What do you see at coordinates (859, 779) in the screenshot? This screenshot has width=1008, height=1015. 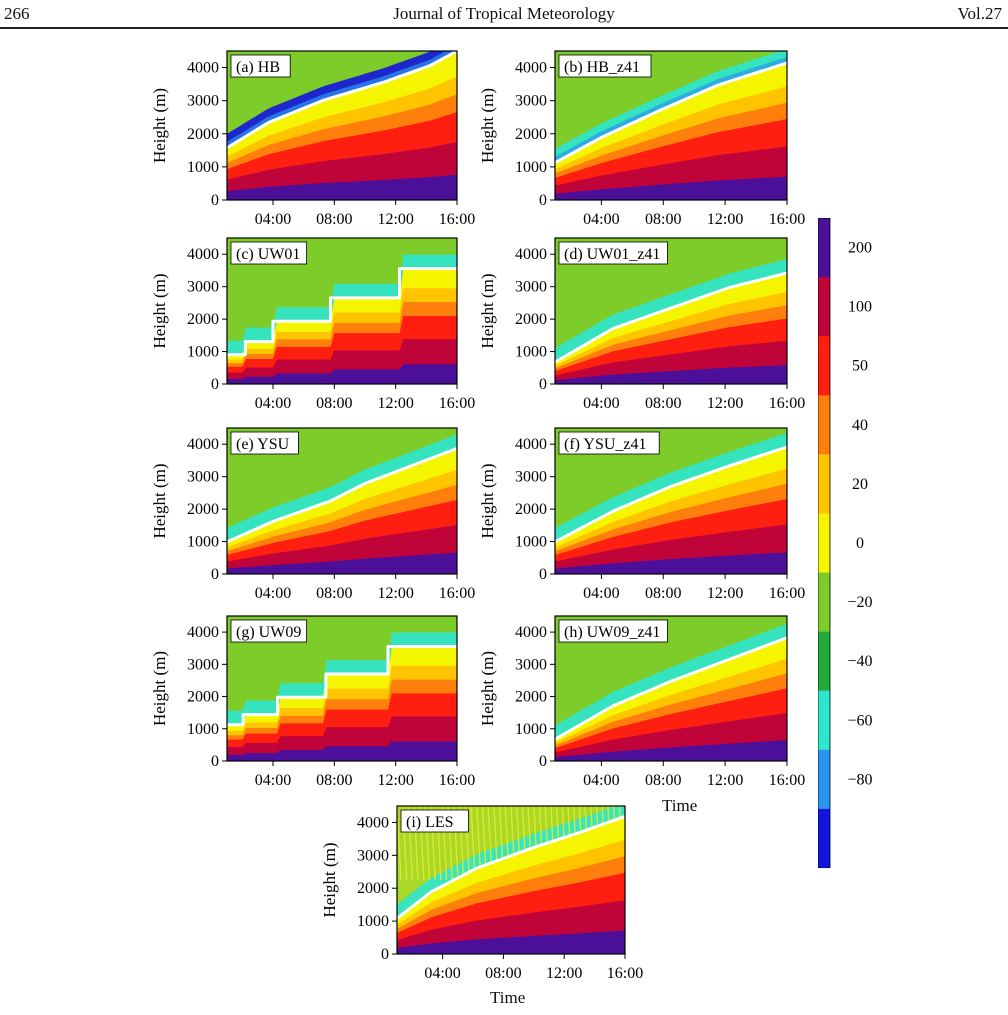 I see `colorbar-label: −80` at bounding box center [859, 779].